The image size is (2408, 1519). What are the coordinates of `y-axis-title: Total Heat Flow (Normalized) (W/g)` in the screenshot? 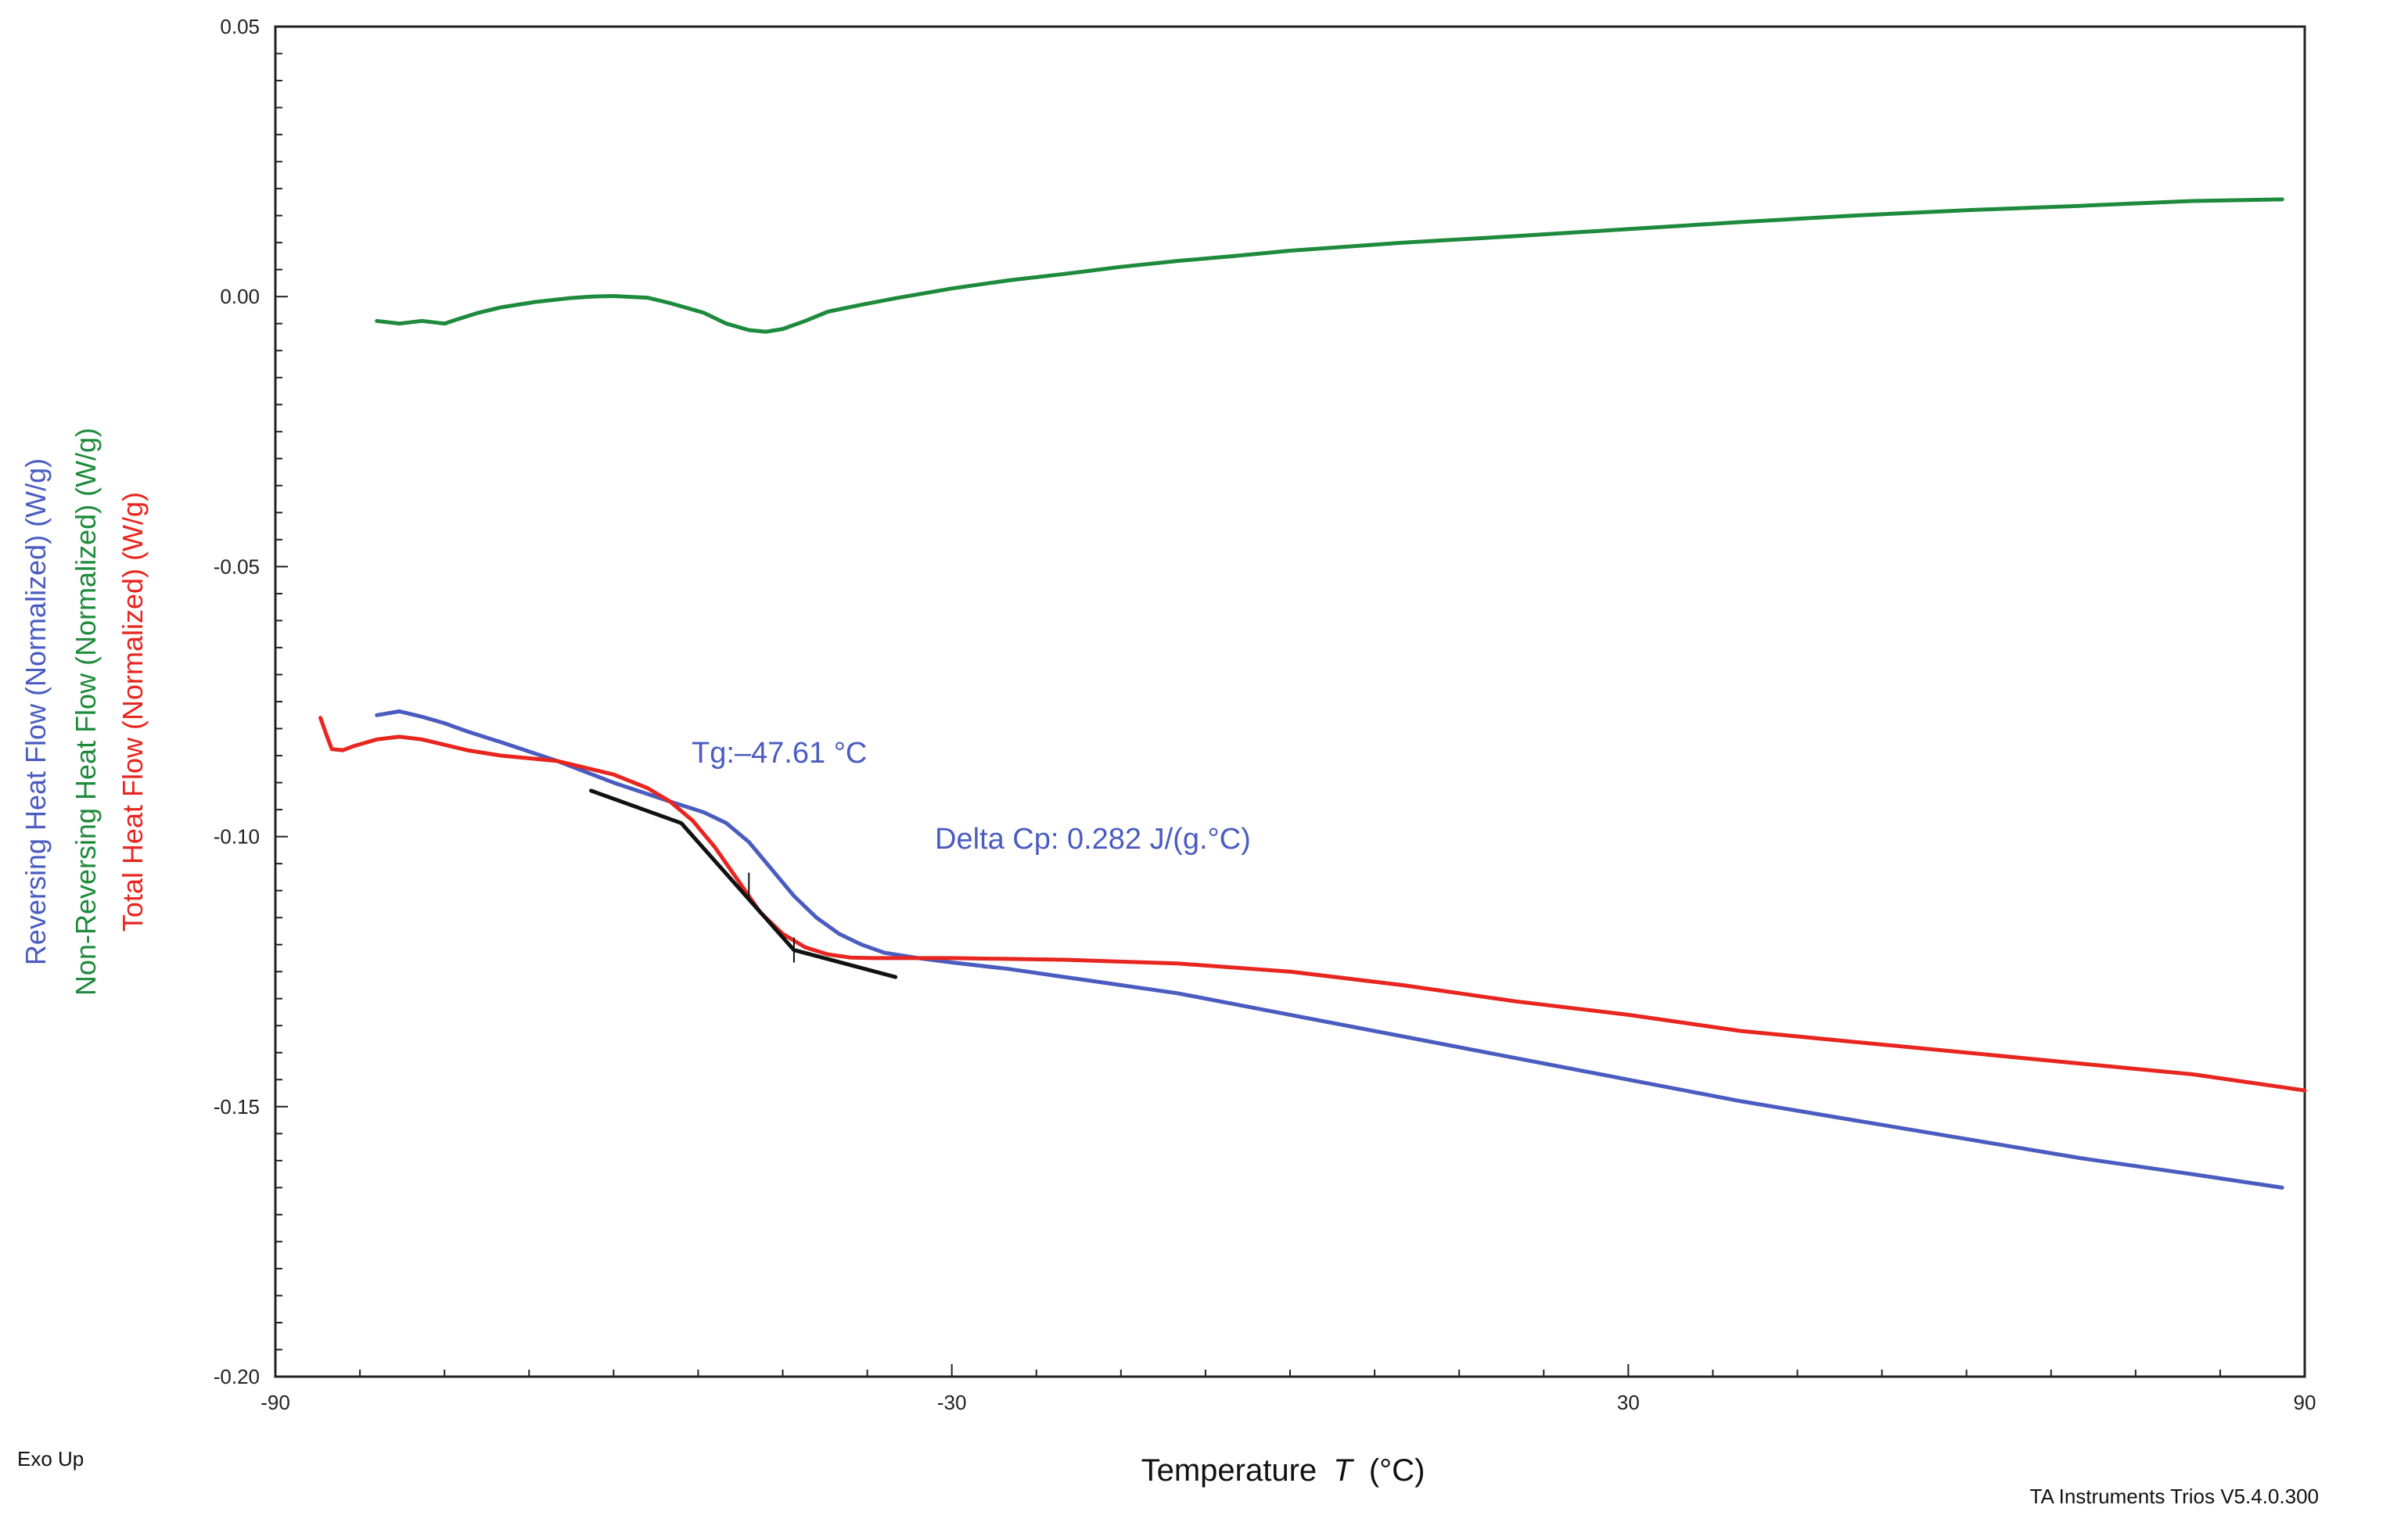 It's located at (133, 712).